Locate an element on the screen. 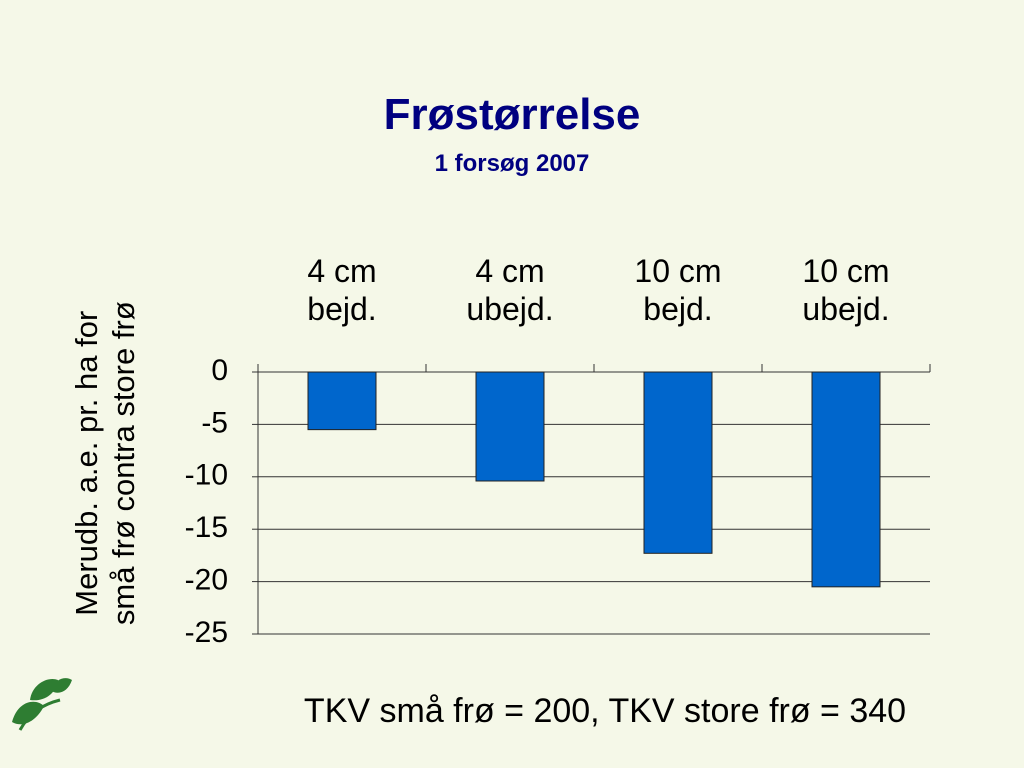  x-tick-label: 10 cm bejd. is located at coordinates (678, 290).